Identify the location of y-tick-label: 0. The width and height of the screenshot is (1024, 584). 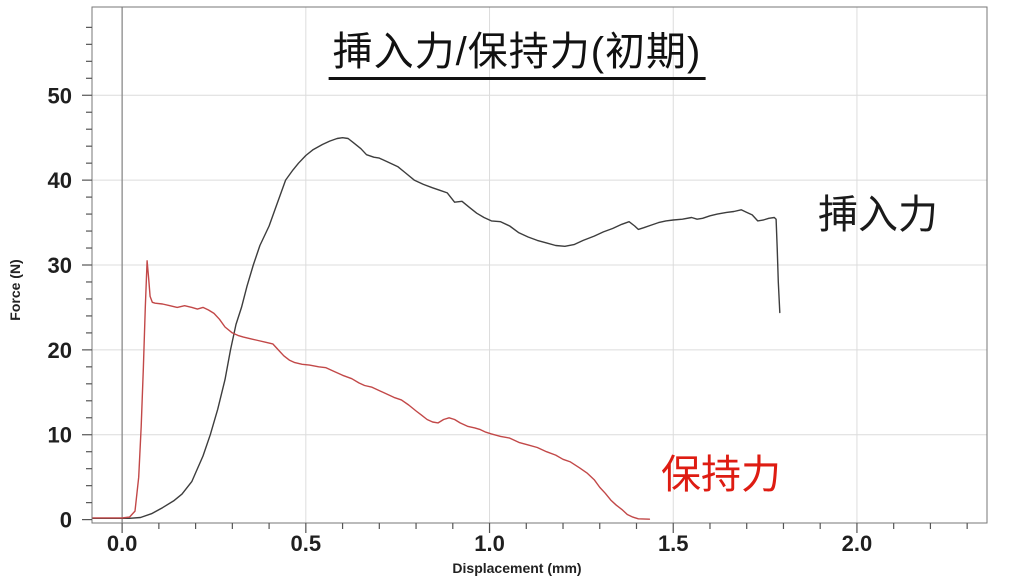
(66, 520).